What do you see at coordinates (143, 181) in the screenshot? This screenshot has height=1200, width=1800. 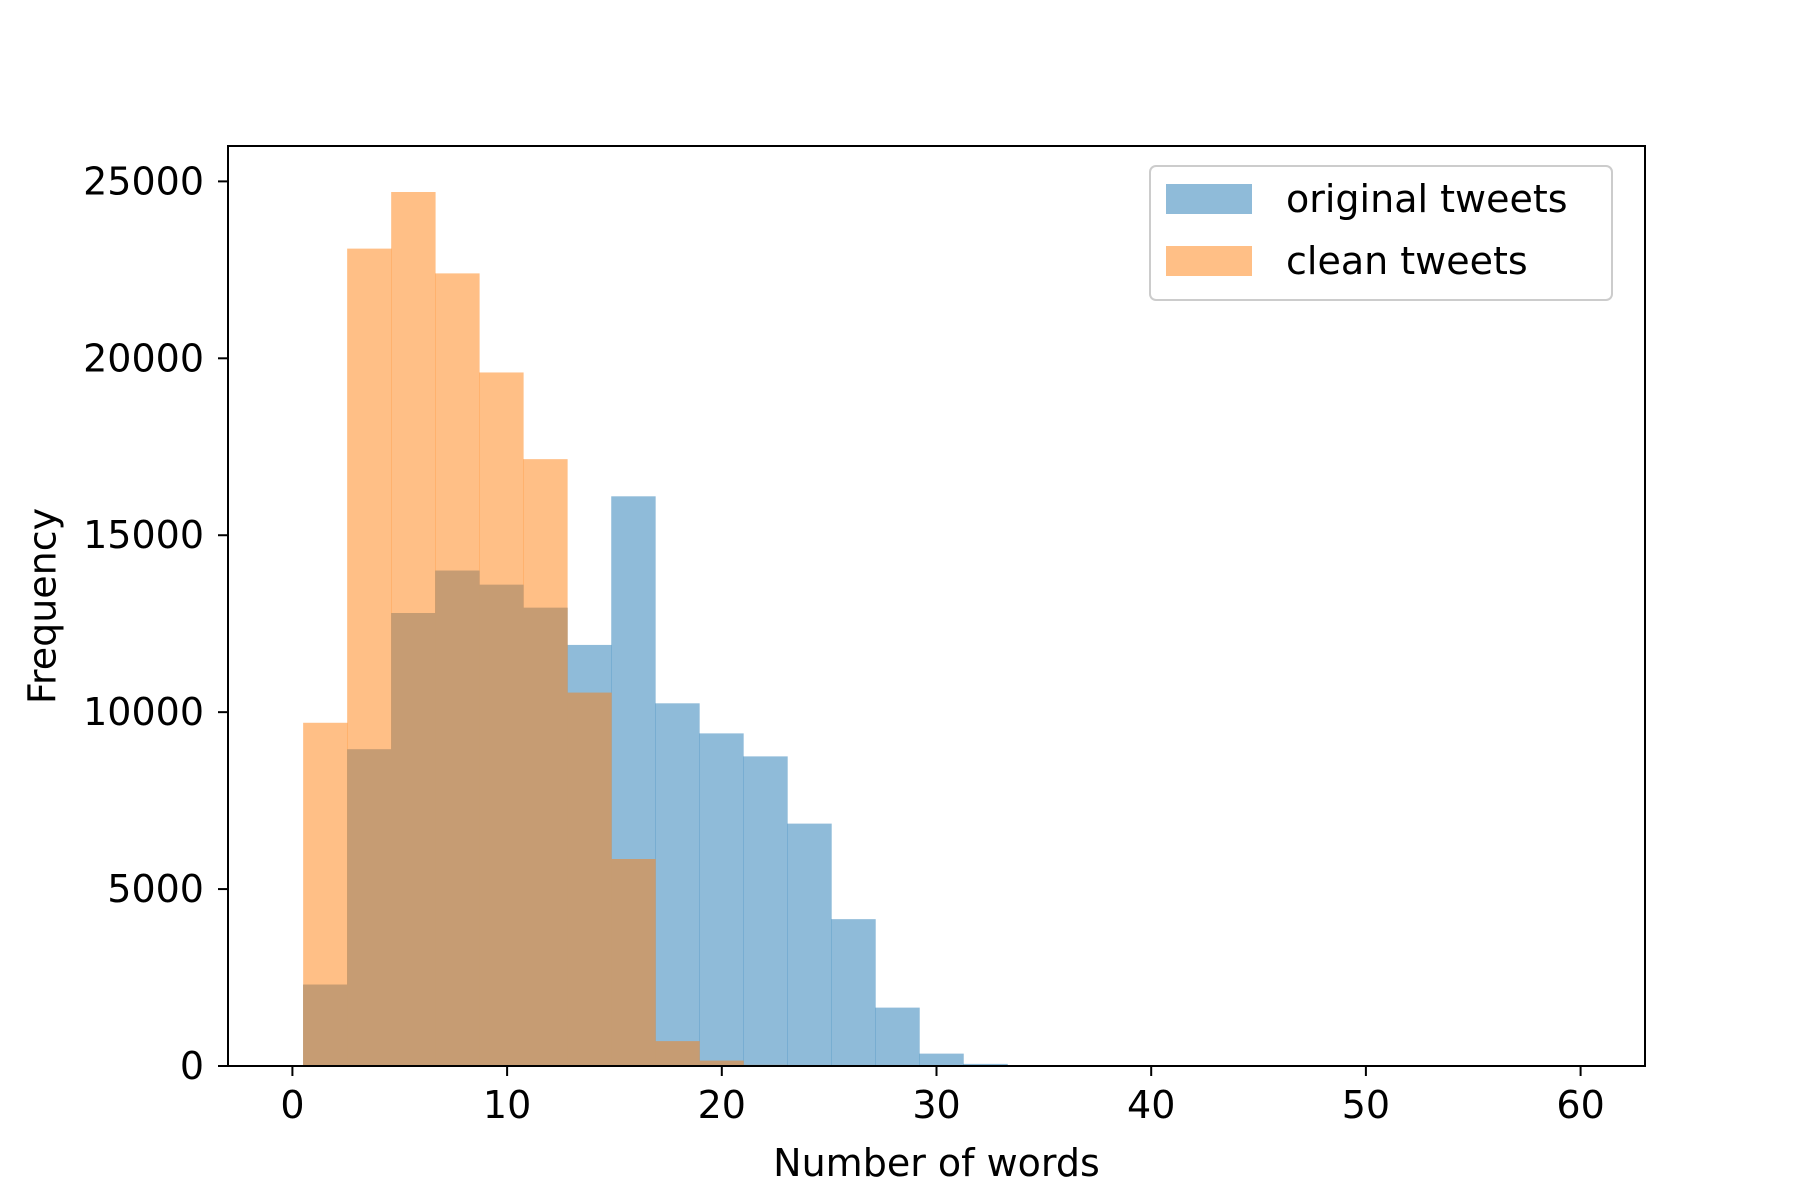 I see `y-tick-label: 25000` at bounding box center [143, 181].